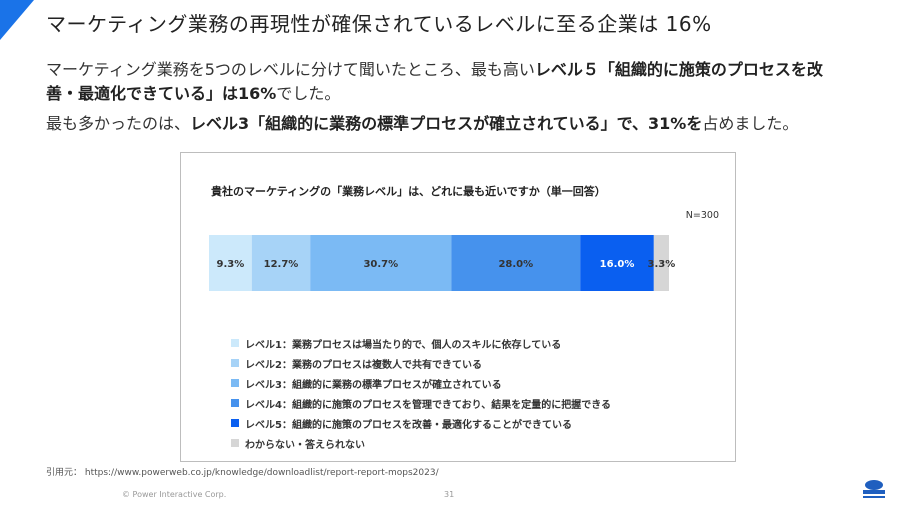 The height and width of the screenshot is (507, 900). I want to click on slide-title: マーケティング業務の再現性が確保されているレベルに至る企業は 16%, so click(379, 24).